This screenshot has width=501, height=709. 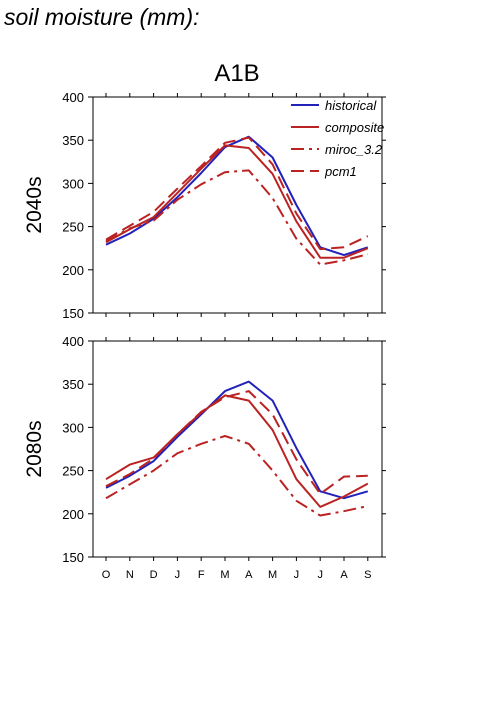 What do you see at coordinates (102, 17) in the screenshot?
I see `page-title: soil moisture (mm):` at bounding box center [102, 17].